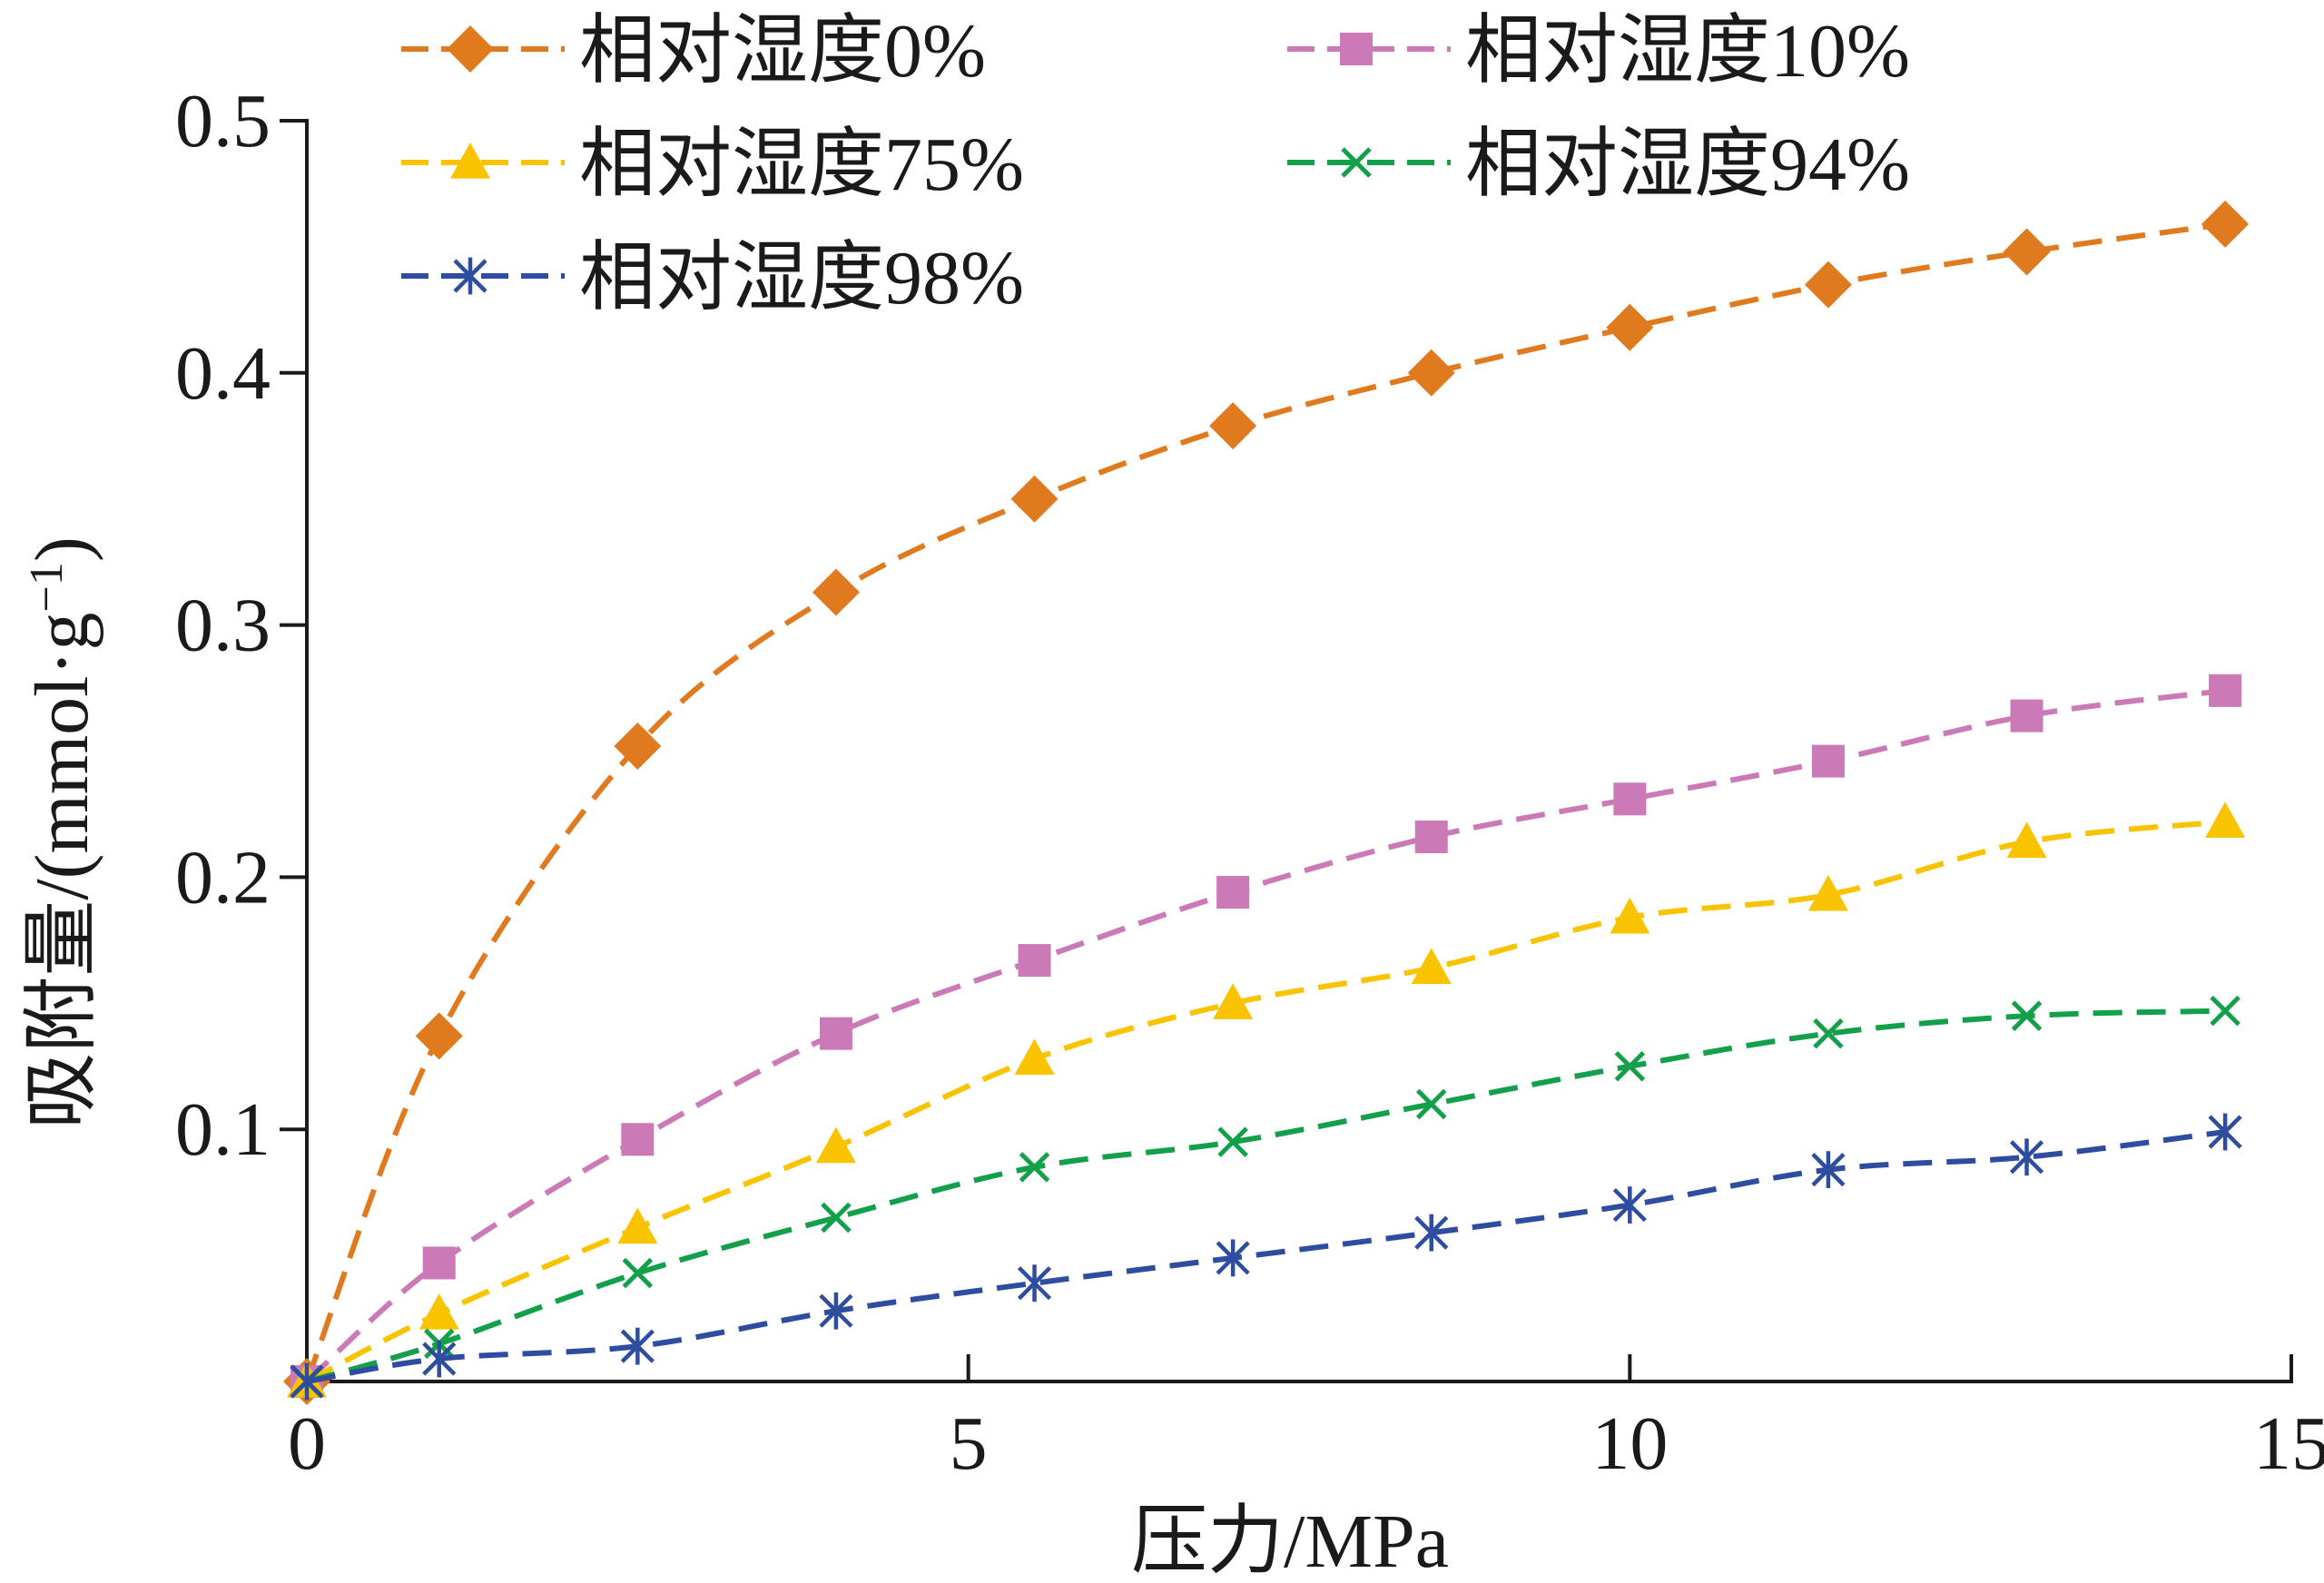 The width and height of the screenshot is (2324, 1583). I want to click on legend-item: 相对湿度10%, so click(1598, 51).